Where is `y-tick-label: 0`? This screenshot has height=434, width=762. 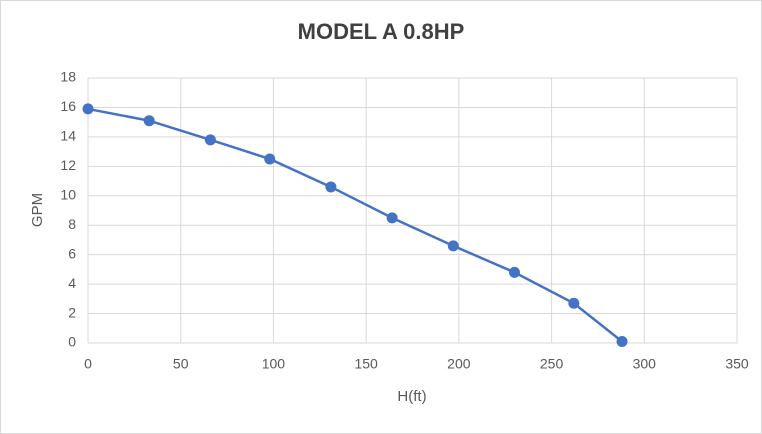 y-tick-label: 0 is located at coordinates (72, 342).